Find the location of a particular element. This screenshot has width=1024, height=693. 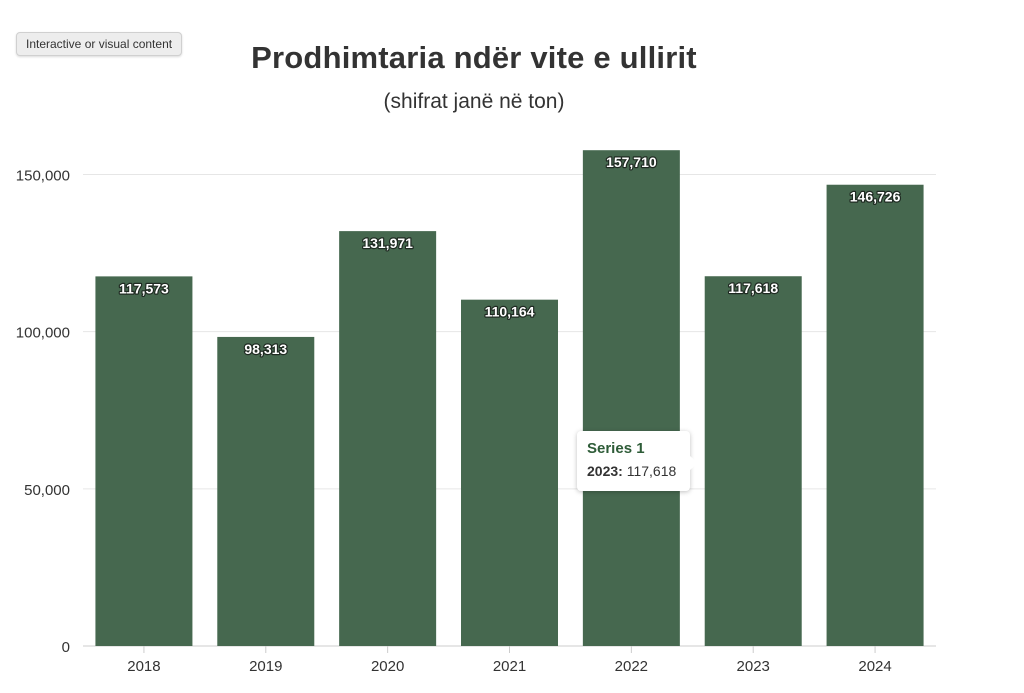

y-tick-label: 100,000 is located at coordinates (43, 333).